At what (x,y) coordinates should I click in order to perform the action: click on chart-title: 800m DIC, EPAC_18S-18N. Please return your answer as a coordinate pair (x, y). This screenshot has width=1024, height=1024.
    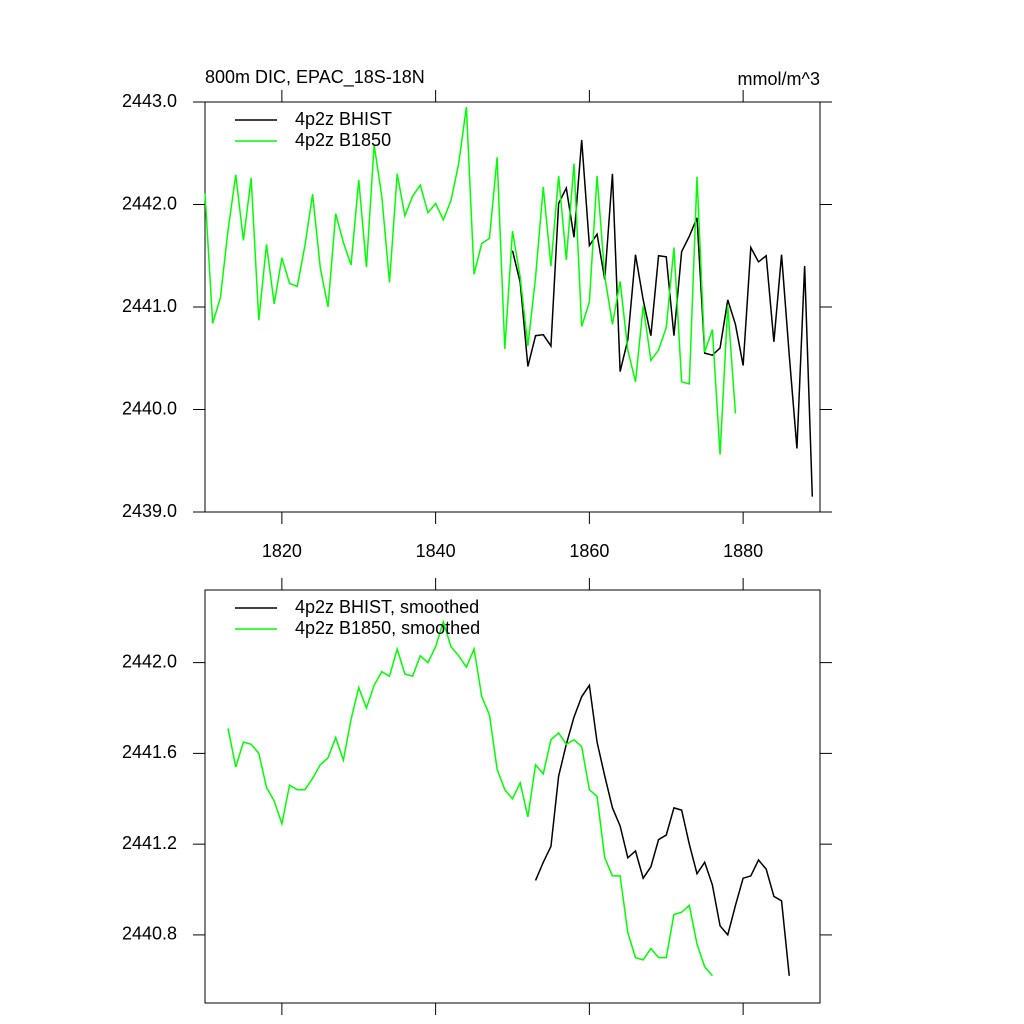
    Looking at the image, I should click on (315, 77).